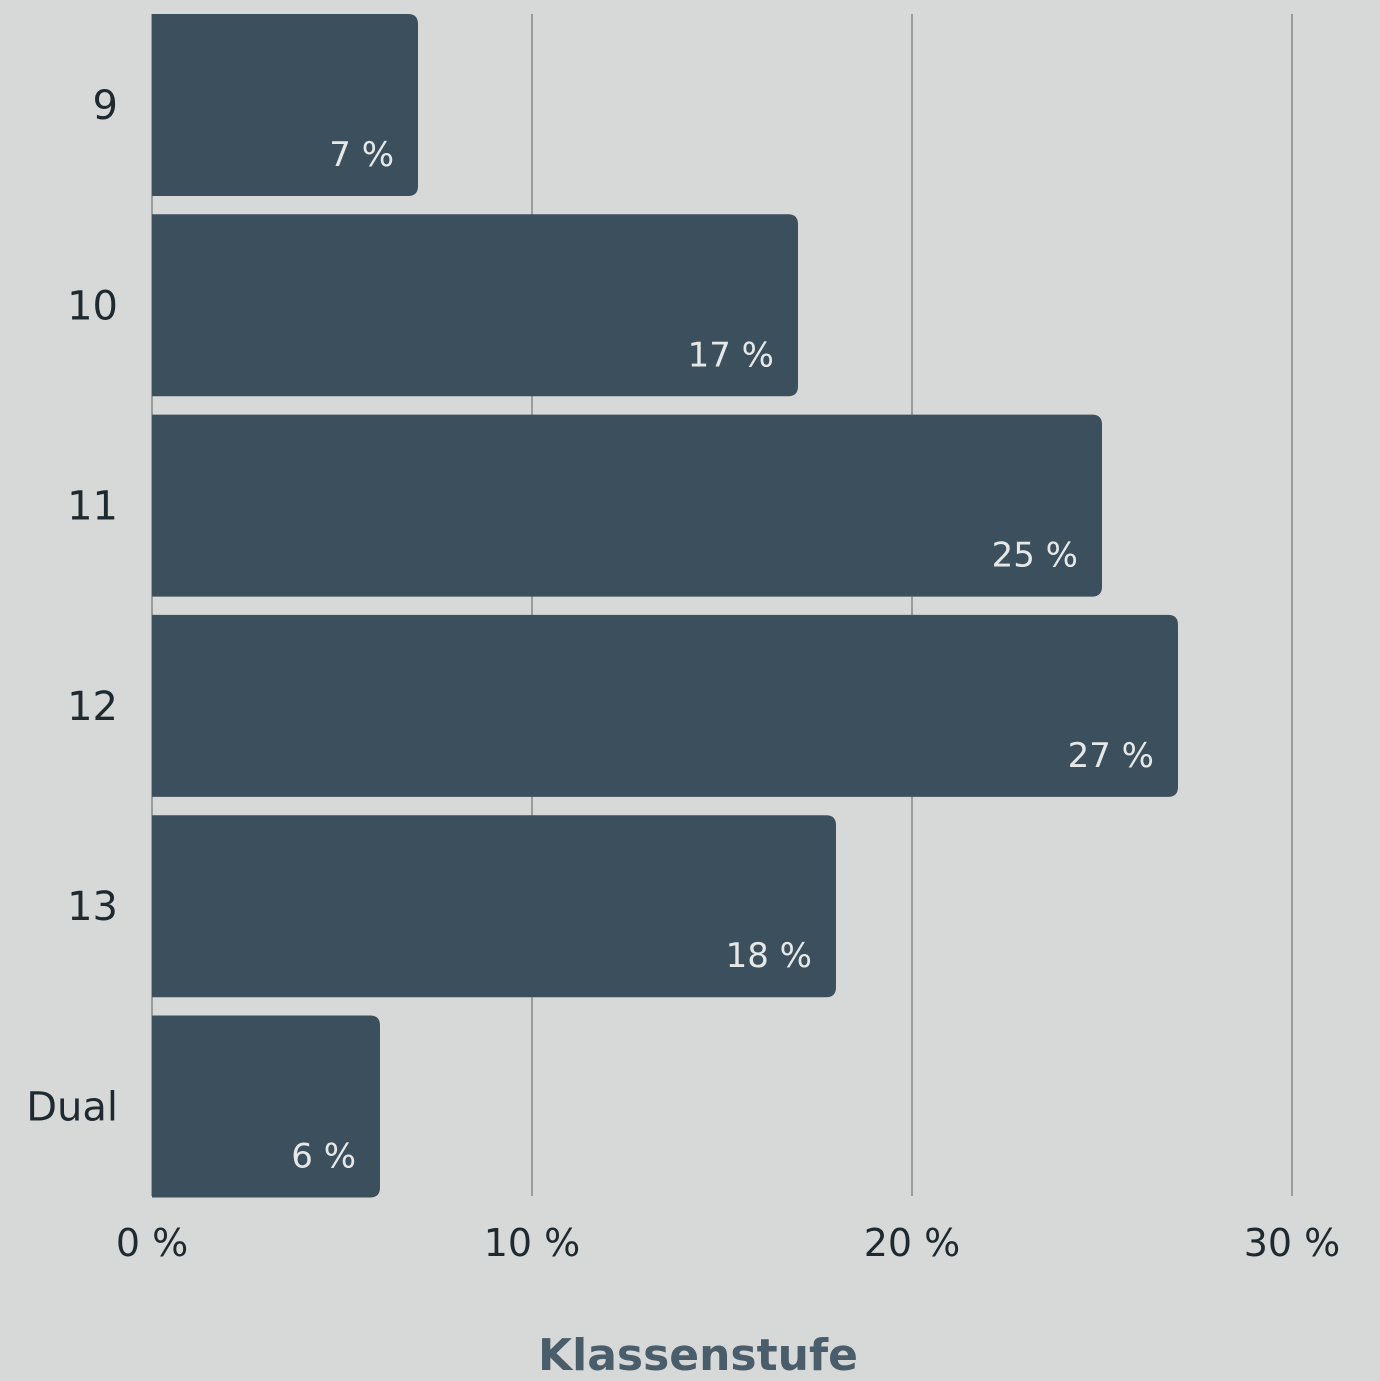  I want to click on category-label-9: 9, so click(105, 106).